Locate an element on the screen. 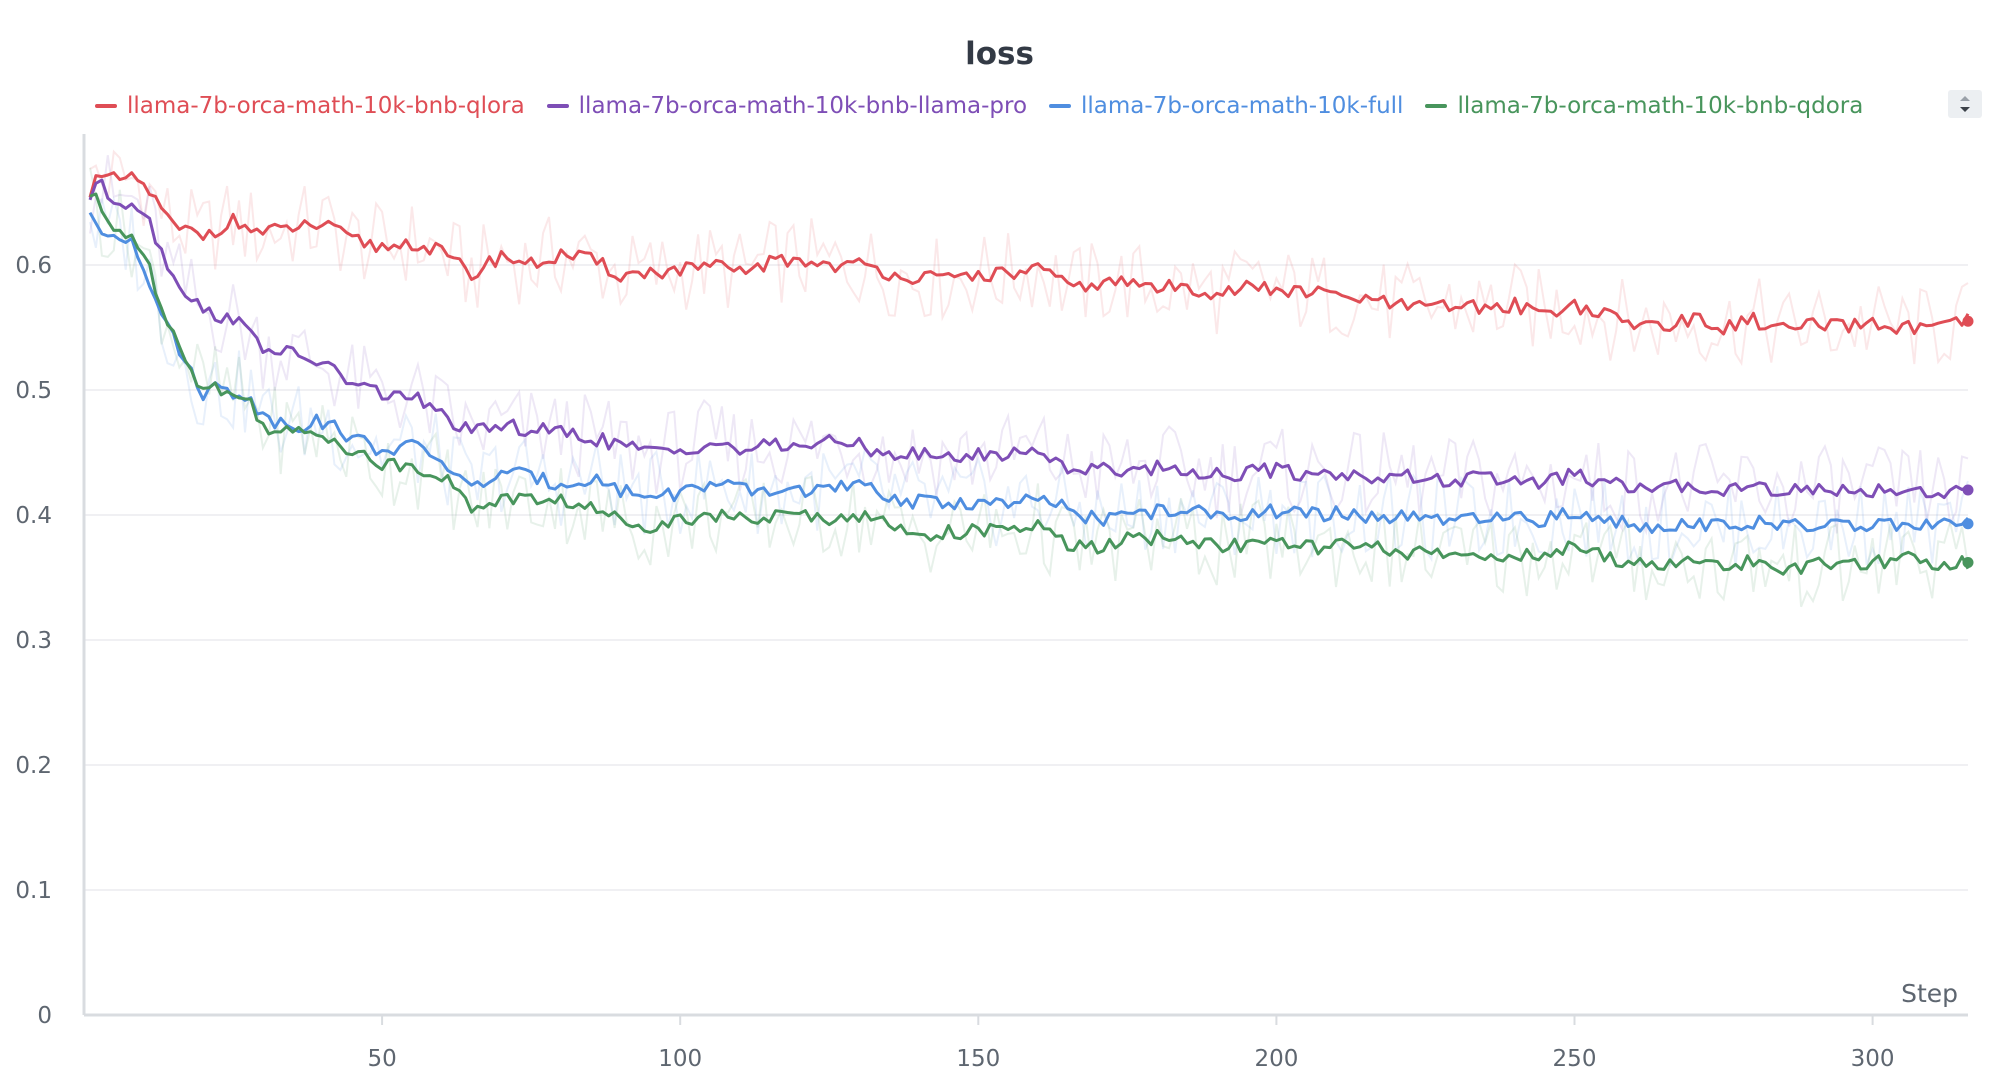  y-tick-label: 0.2 is located at coordinates (33, 766).